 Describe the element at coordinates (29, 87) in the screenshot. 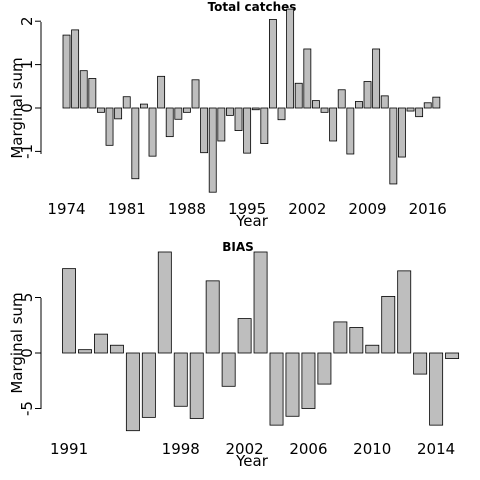

I see `y-ticks: -1 0 1 2` at that location.